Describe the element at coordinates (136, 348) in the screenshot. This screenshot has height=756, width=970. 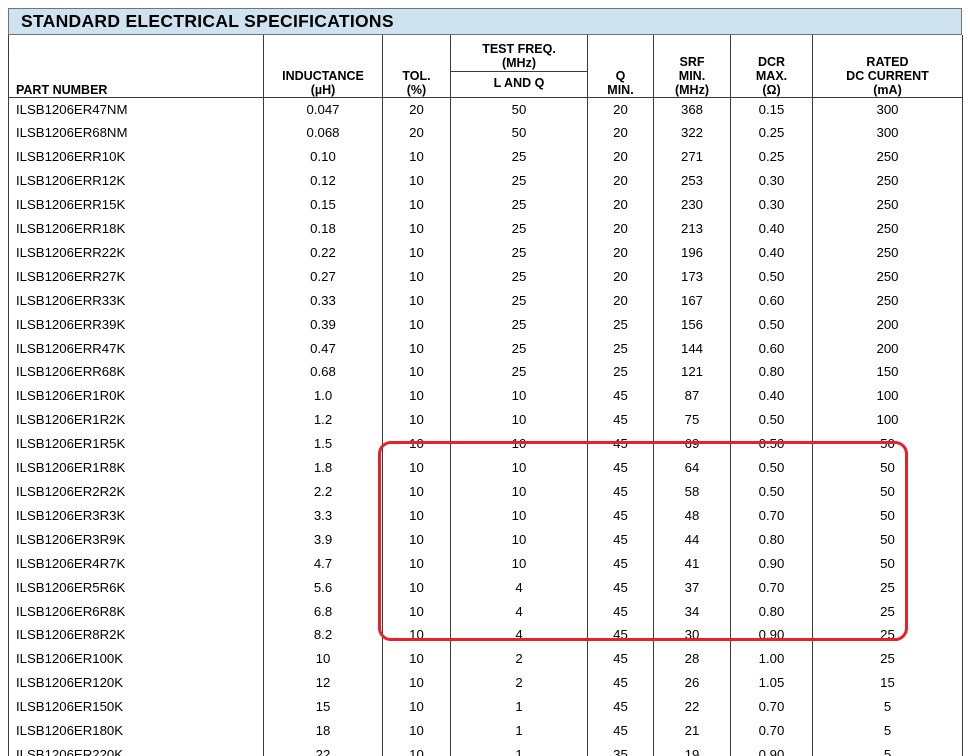
I see `cell-part-number: ILSB1206ERR47K` at that location.